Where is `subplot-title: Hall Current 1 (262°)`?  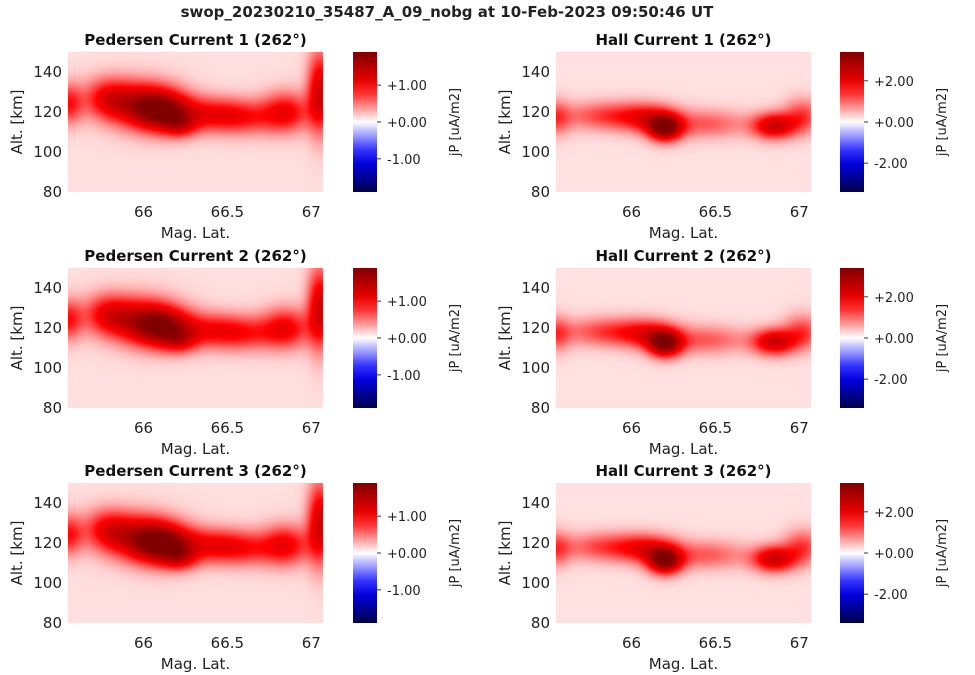
subplot-title: Hall Current 1 (262°) is located at coordinates (683, 40).